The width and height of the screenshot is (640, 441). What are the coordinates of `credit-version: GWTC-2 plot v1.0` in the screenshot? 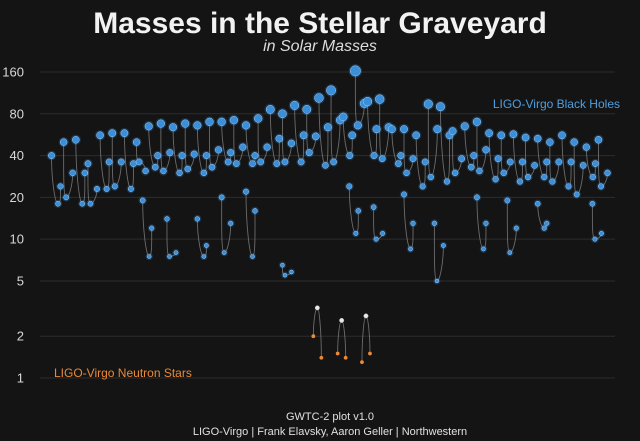 It's located at (330, 417).